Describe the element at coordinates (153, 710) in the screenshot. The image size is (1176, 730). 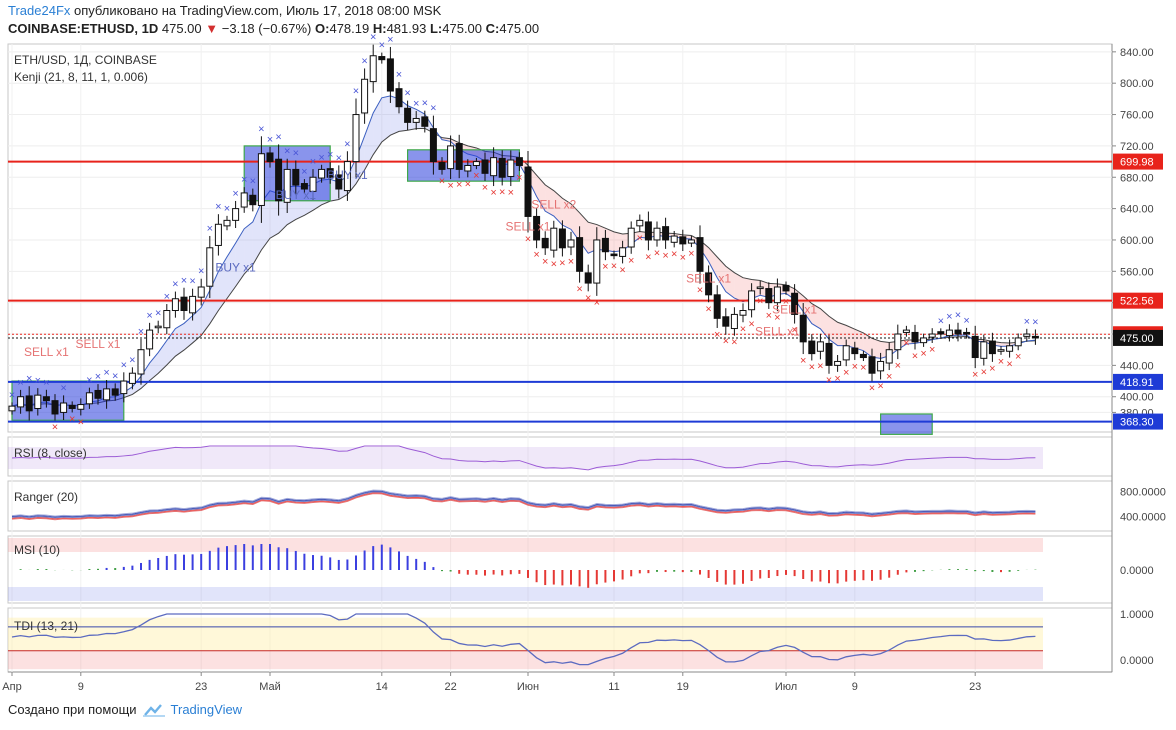
I see `tradingview-logo-icon` at that location.